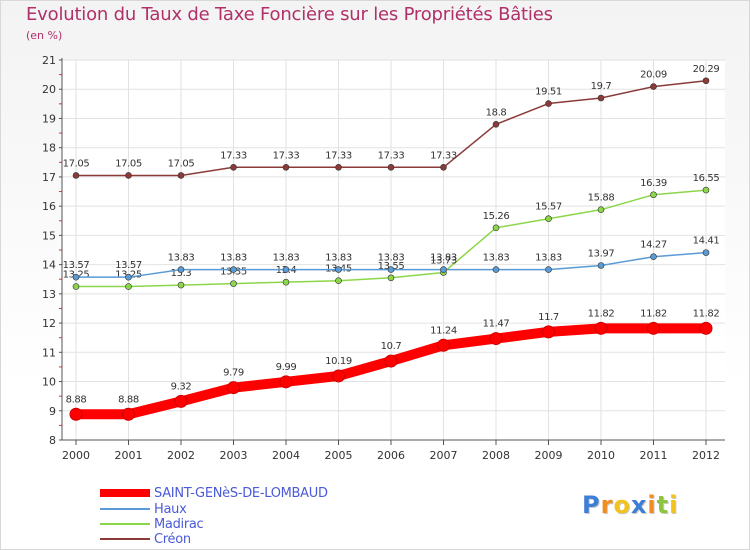 The width and height of the screenshot is (750, 550). What do you see at coordinates (234, 455) in the screenshot?
I see `x-tick-label: 2003` at bounding box center [234, 455].